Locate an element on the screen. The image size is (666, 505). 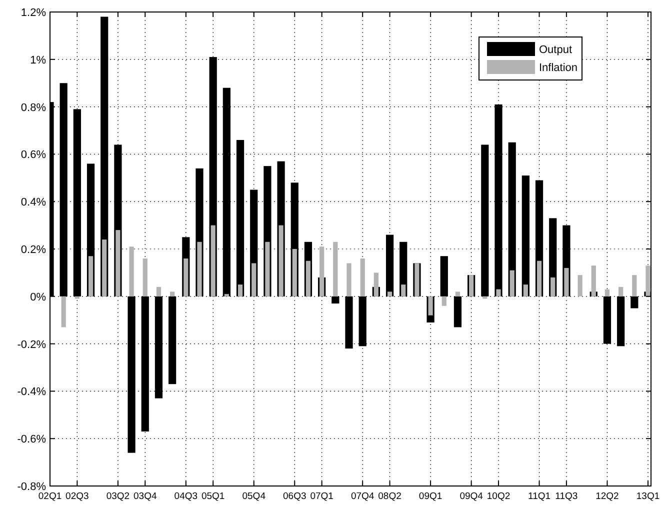
y-tick-label: -0.8% is located at coordinates (31, 487).